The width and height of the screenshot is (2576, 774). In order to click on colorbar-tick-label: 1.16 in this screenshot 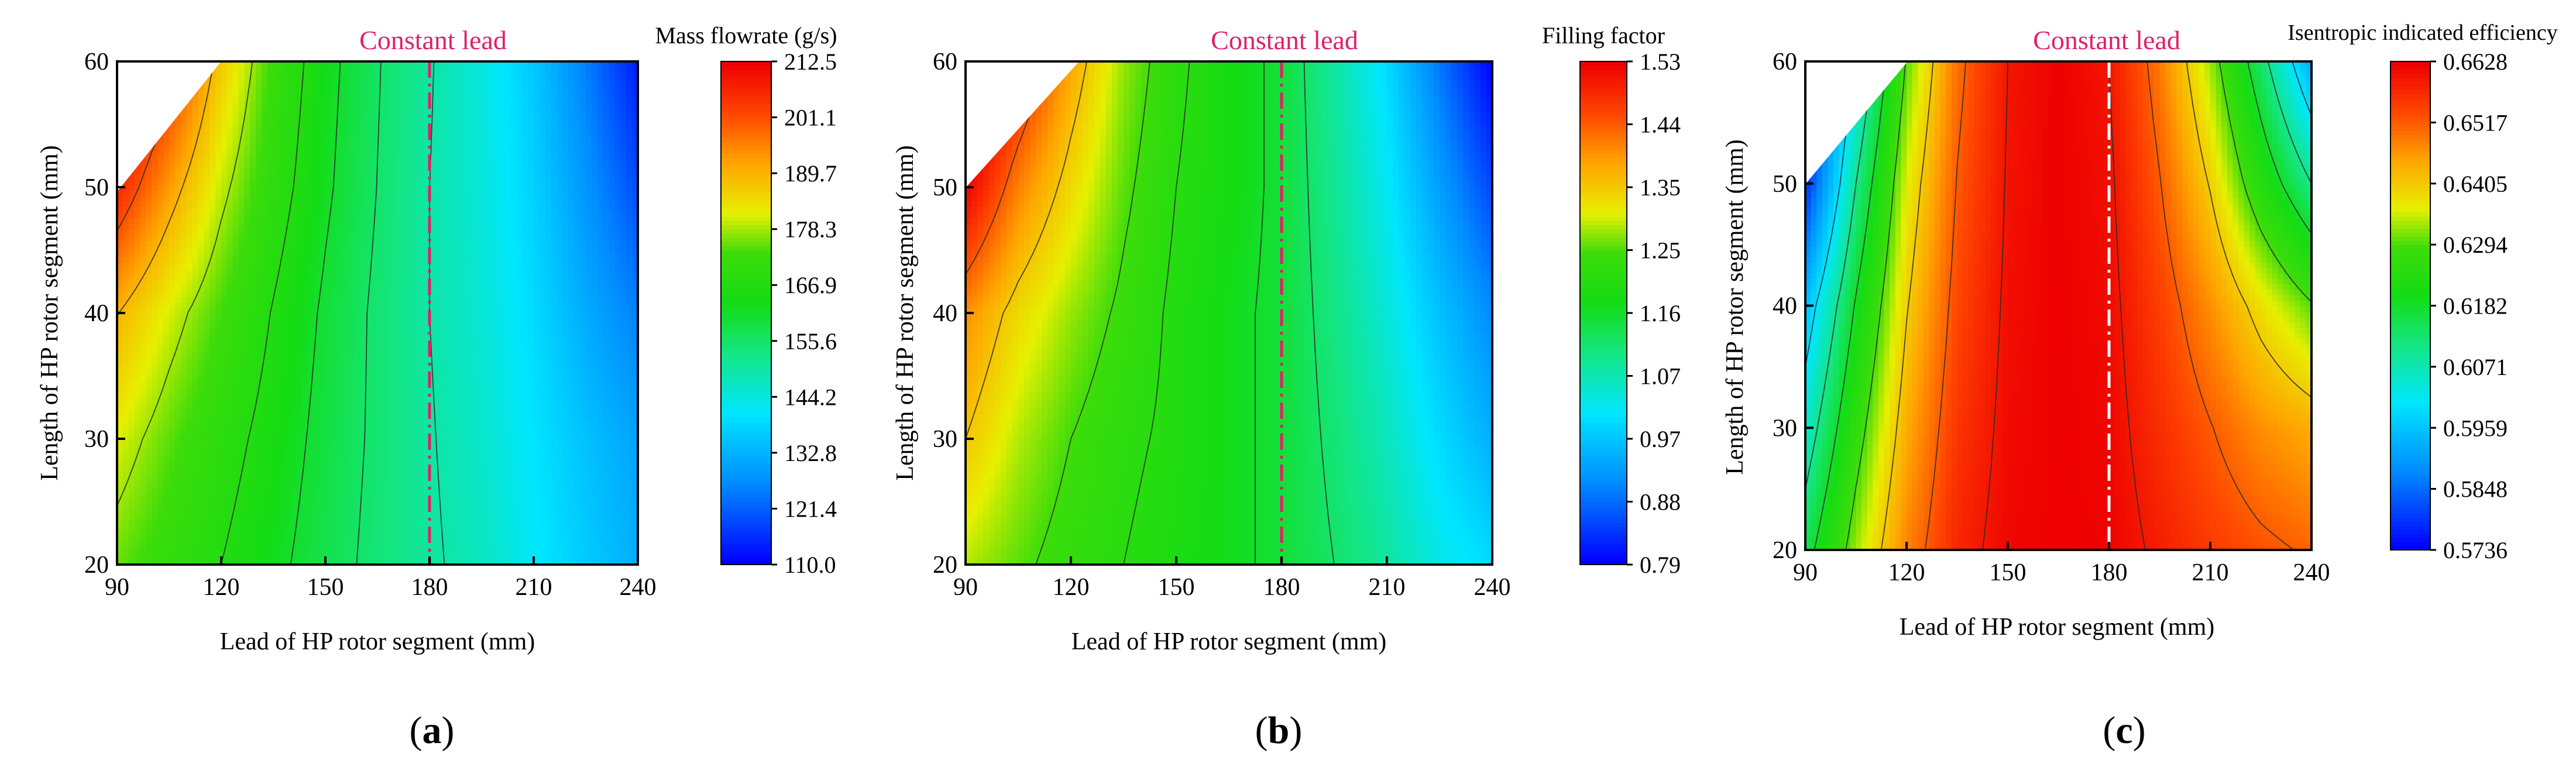, I will do `click(1660, 313)`.